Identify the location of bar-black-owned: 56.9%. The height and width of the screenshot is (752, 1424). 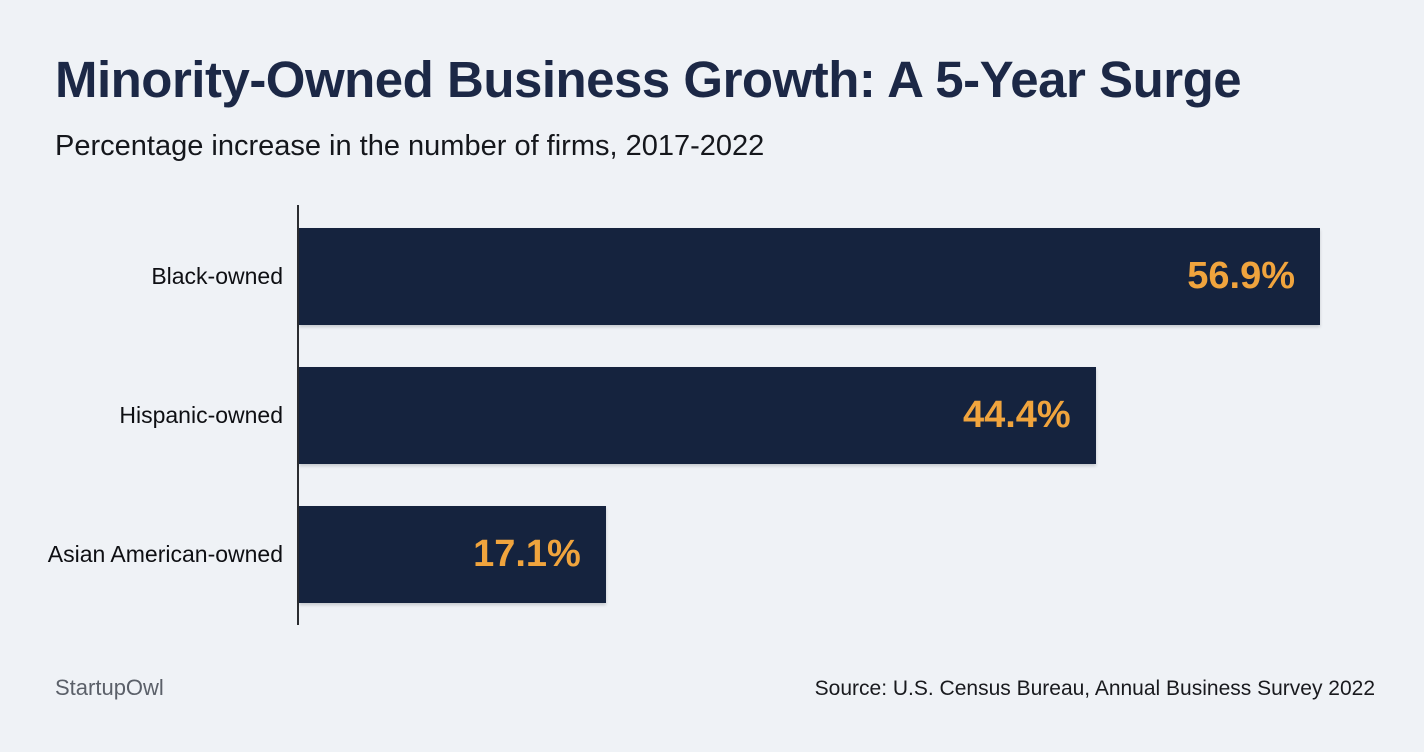
(809, 276).